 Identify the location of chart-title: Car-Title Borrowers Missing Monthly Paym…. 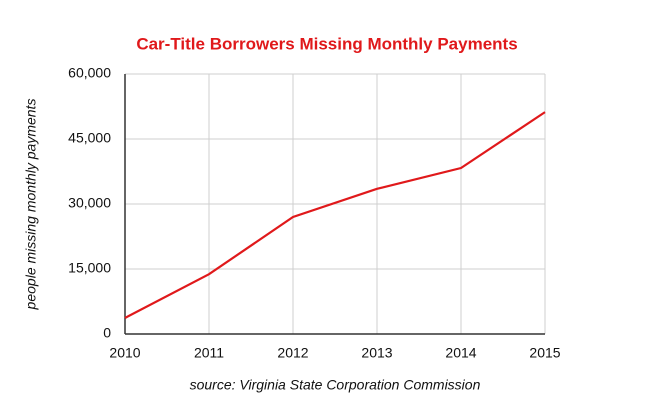
(326, 43).